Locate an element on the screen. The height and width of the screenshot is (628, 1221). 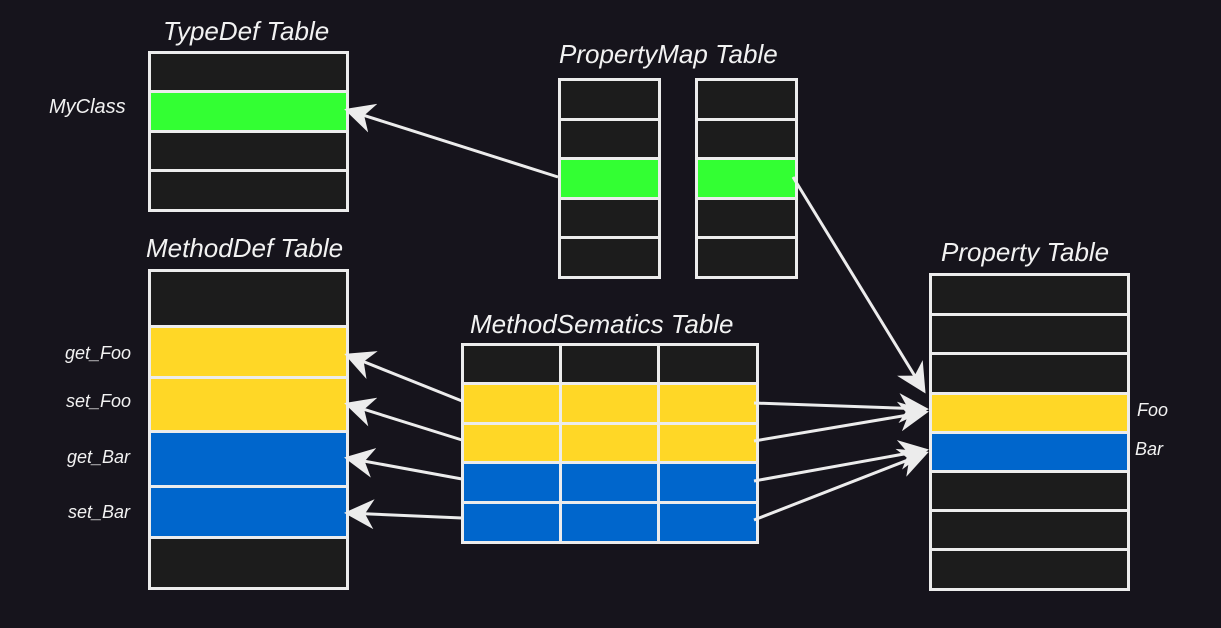
bar-label: Bar is located at coordinates (1149, 449).